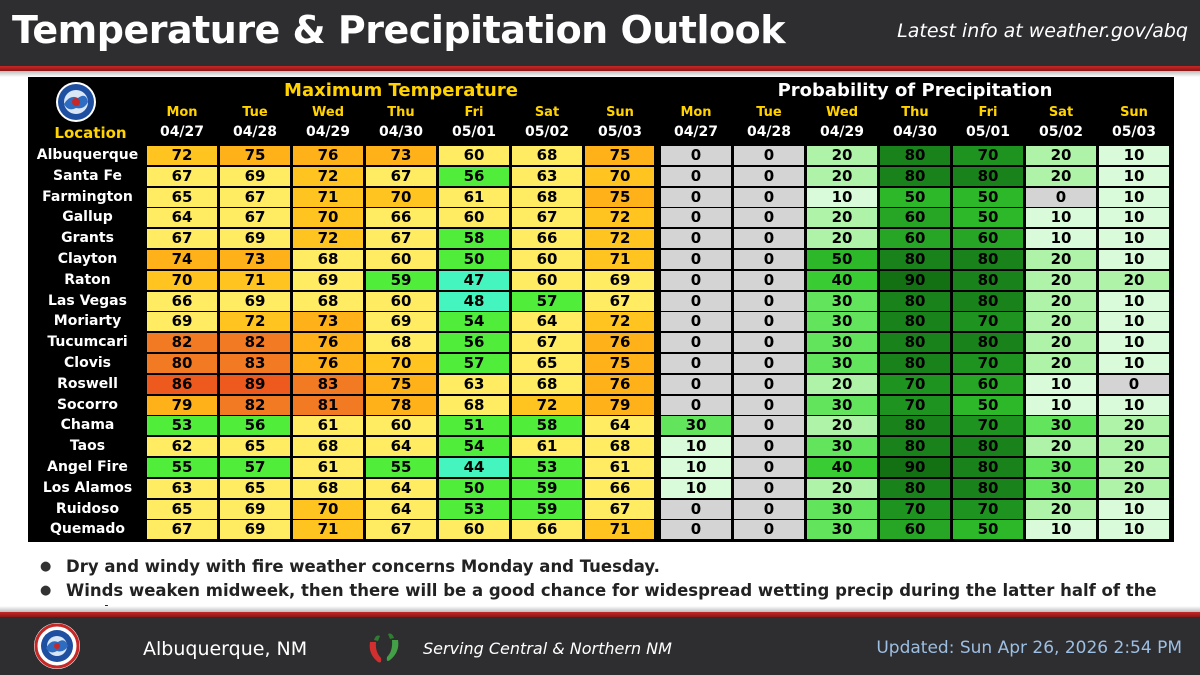  What do you see at coordinates (255, 132) in the screenshot?
I see `date-label: 04/28` at bounding box center [255, 132].